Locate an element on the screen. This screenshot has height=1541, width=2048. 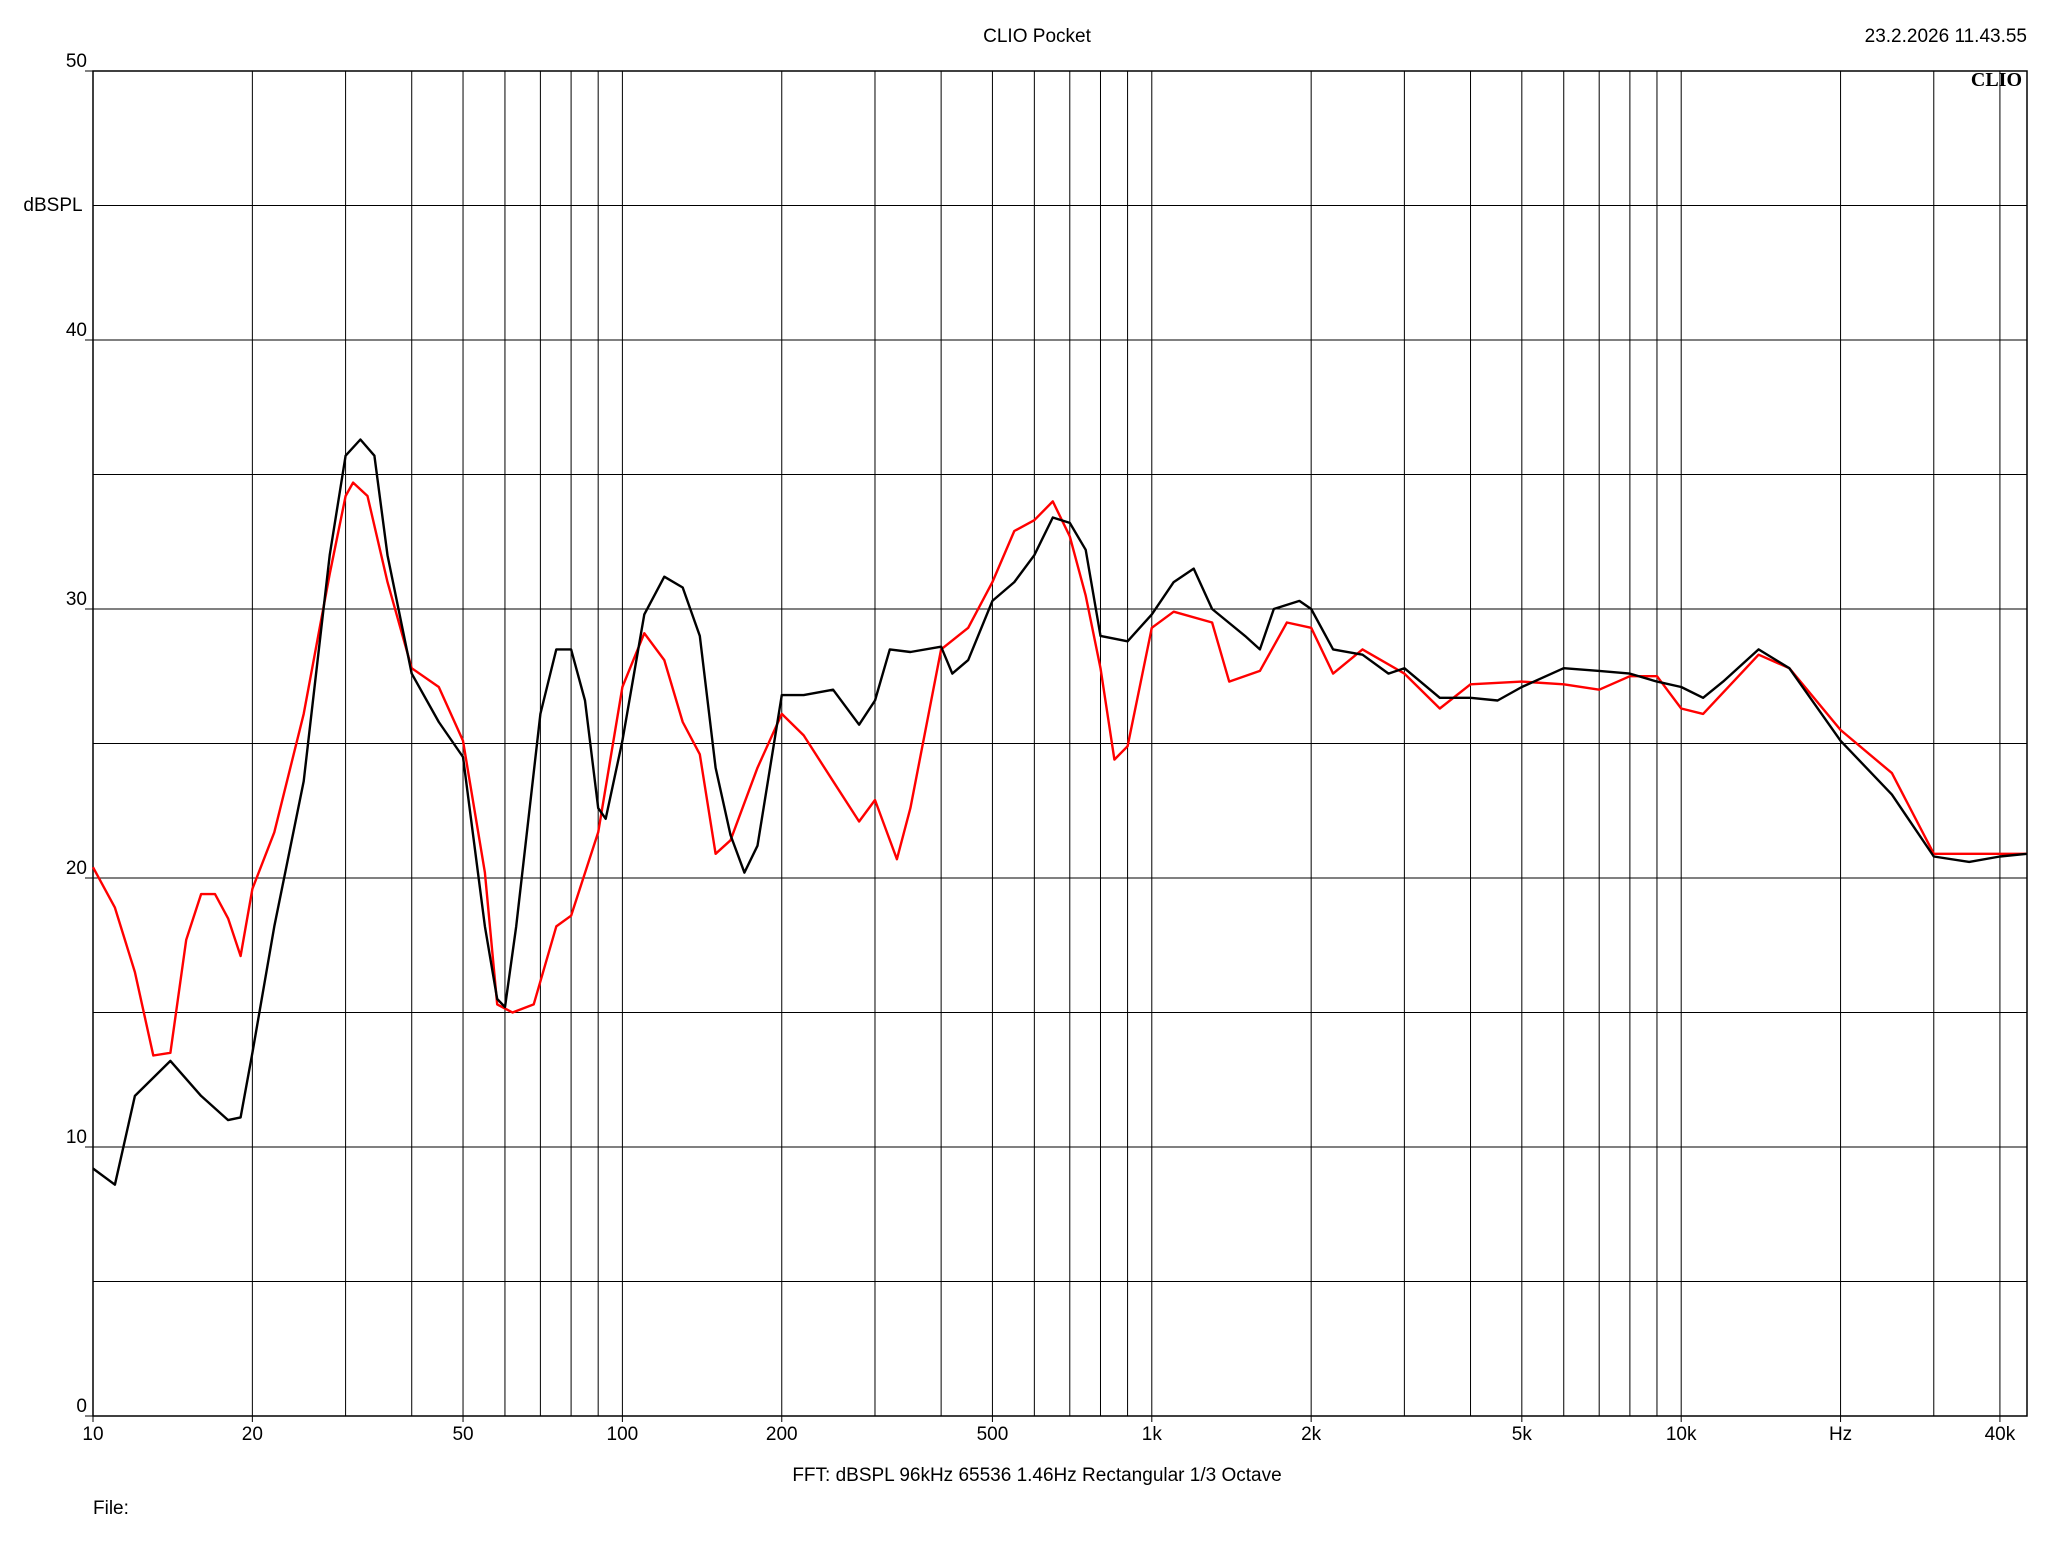
x-tick-label: Hz is located at coordinates (1840, 1434).